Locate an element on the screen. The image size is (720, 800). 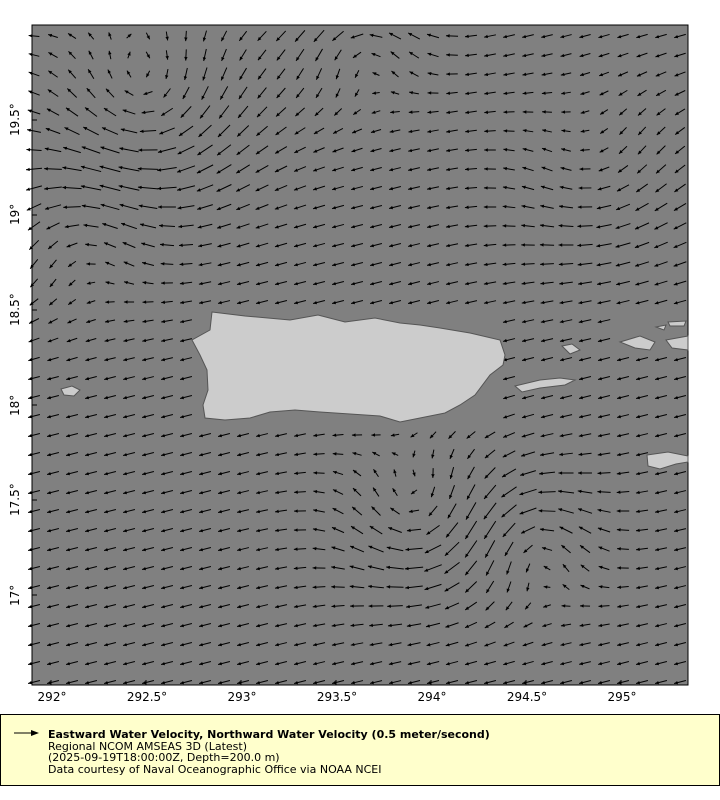
mona-island is located at coordinates (70, 391).